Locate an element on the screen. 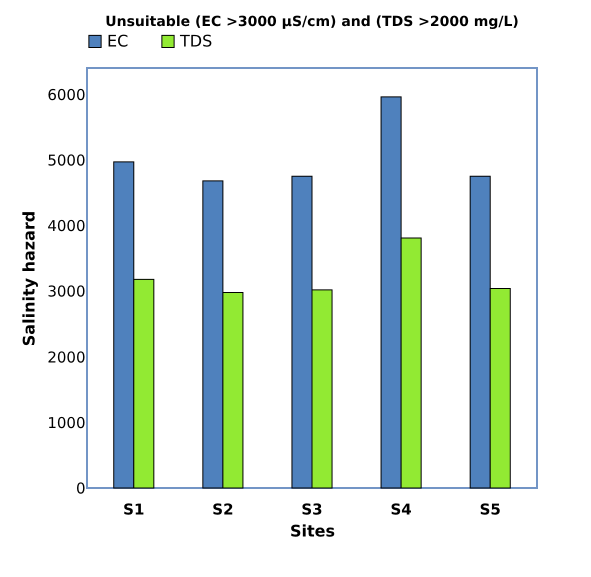  x-tick-label: S2 is located at coordinates (223, 509).